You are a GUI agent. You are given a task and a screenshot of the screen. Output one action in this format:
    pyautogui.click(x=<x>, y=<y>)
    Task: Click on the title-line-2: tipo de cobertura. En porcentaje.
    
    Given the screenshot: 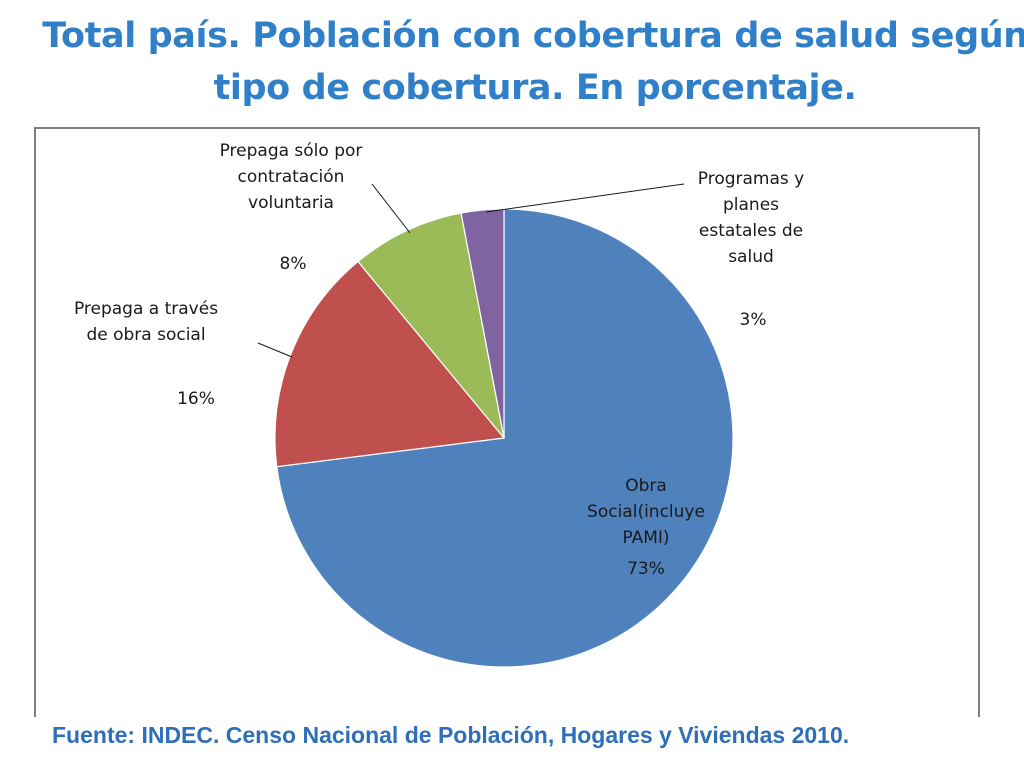 What is the action you would take?
    pyautogui.click(x=535, y=88)
    